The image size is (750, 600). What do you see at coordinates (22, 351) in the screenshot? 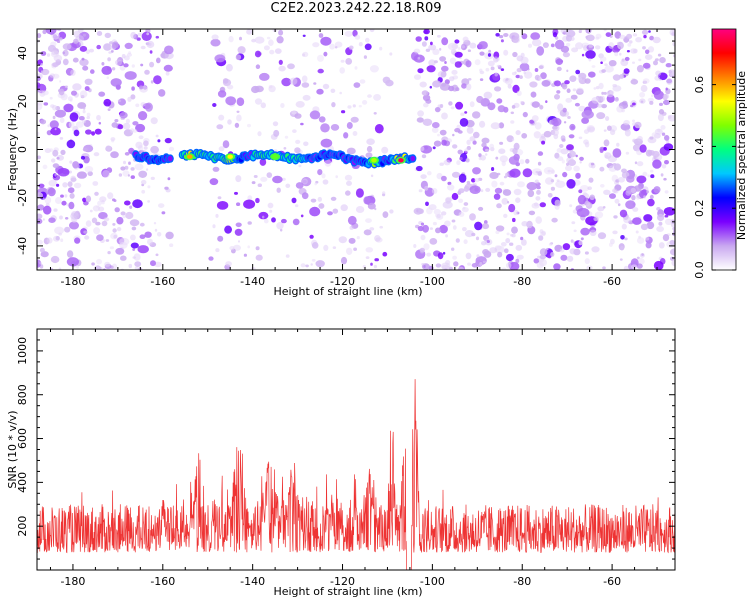
I see `snr-y-tick-label: 1000` at bounding box center [22, 351].